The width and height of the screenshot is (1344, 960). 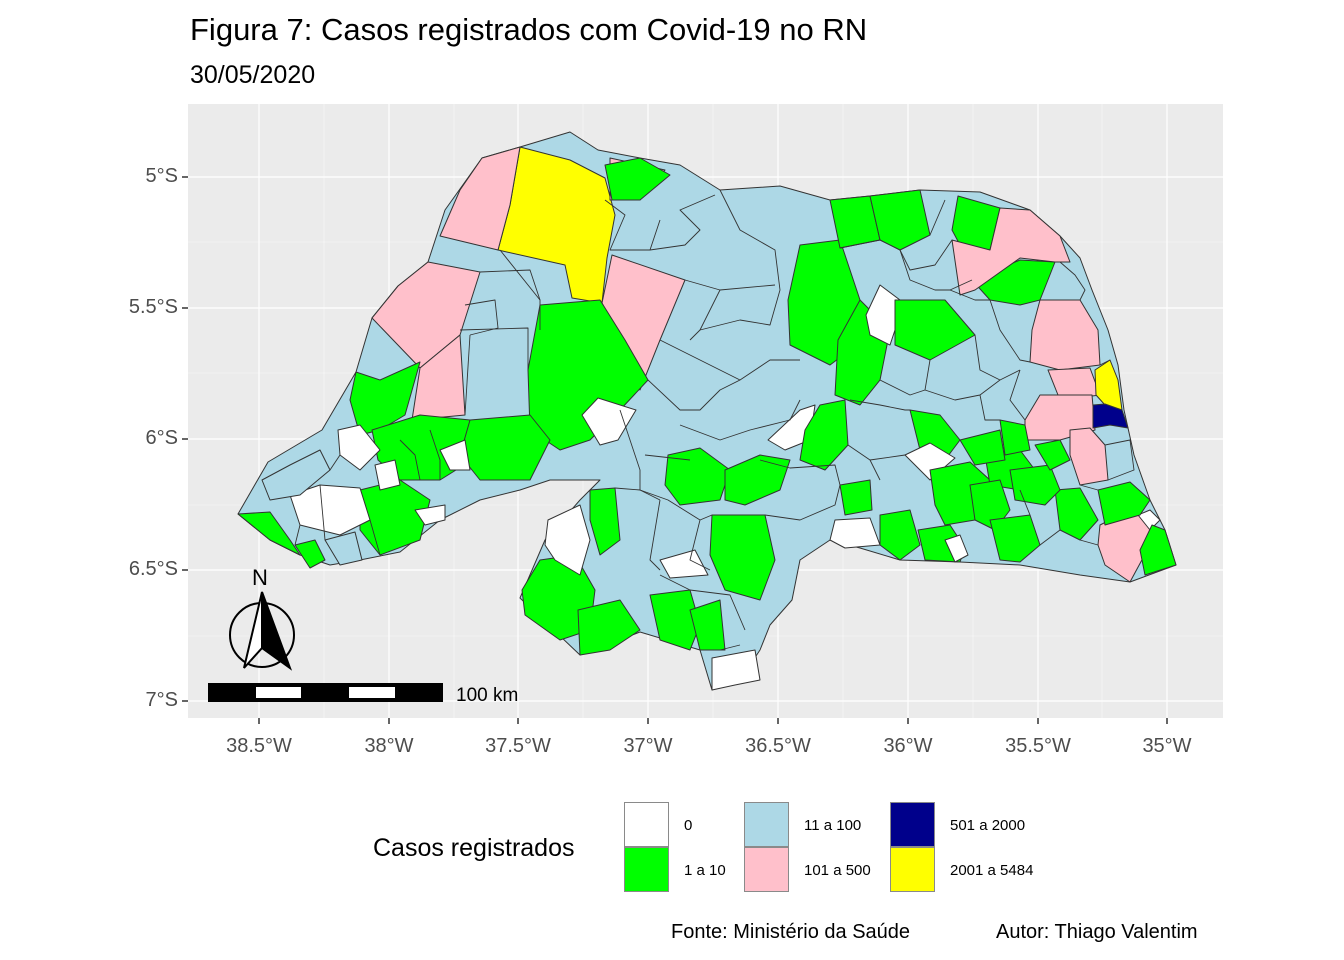 I want to click on scale-bar-label: 100 km, so click(x=487, y=695).